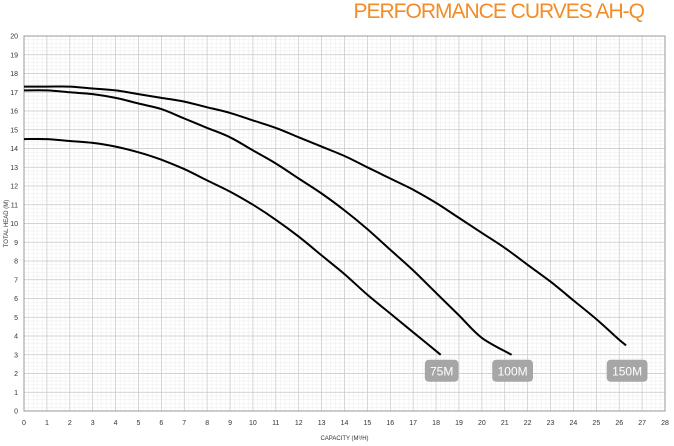 The image size is (674, 446). I want to click on y-tick-label: 18, so click(14, 74).